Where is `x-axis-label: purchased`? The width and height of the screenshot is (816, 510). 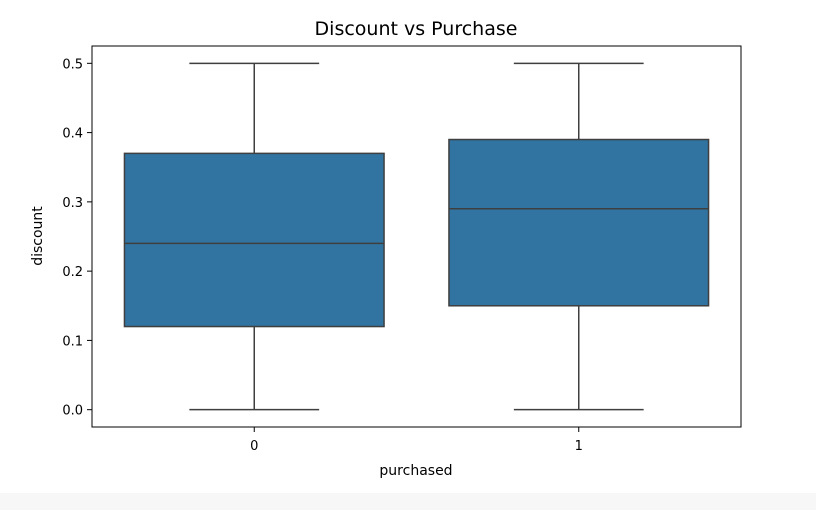 x-axis-label: purchased is located at coordinates (415, 471).